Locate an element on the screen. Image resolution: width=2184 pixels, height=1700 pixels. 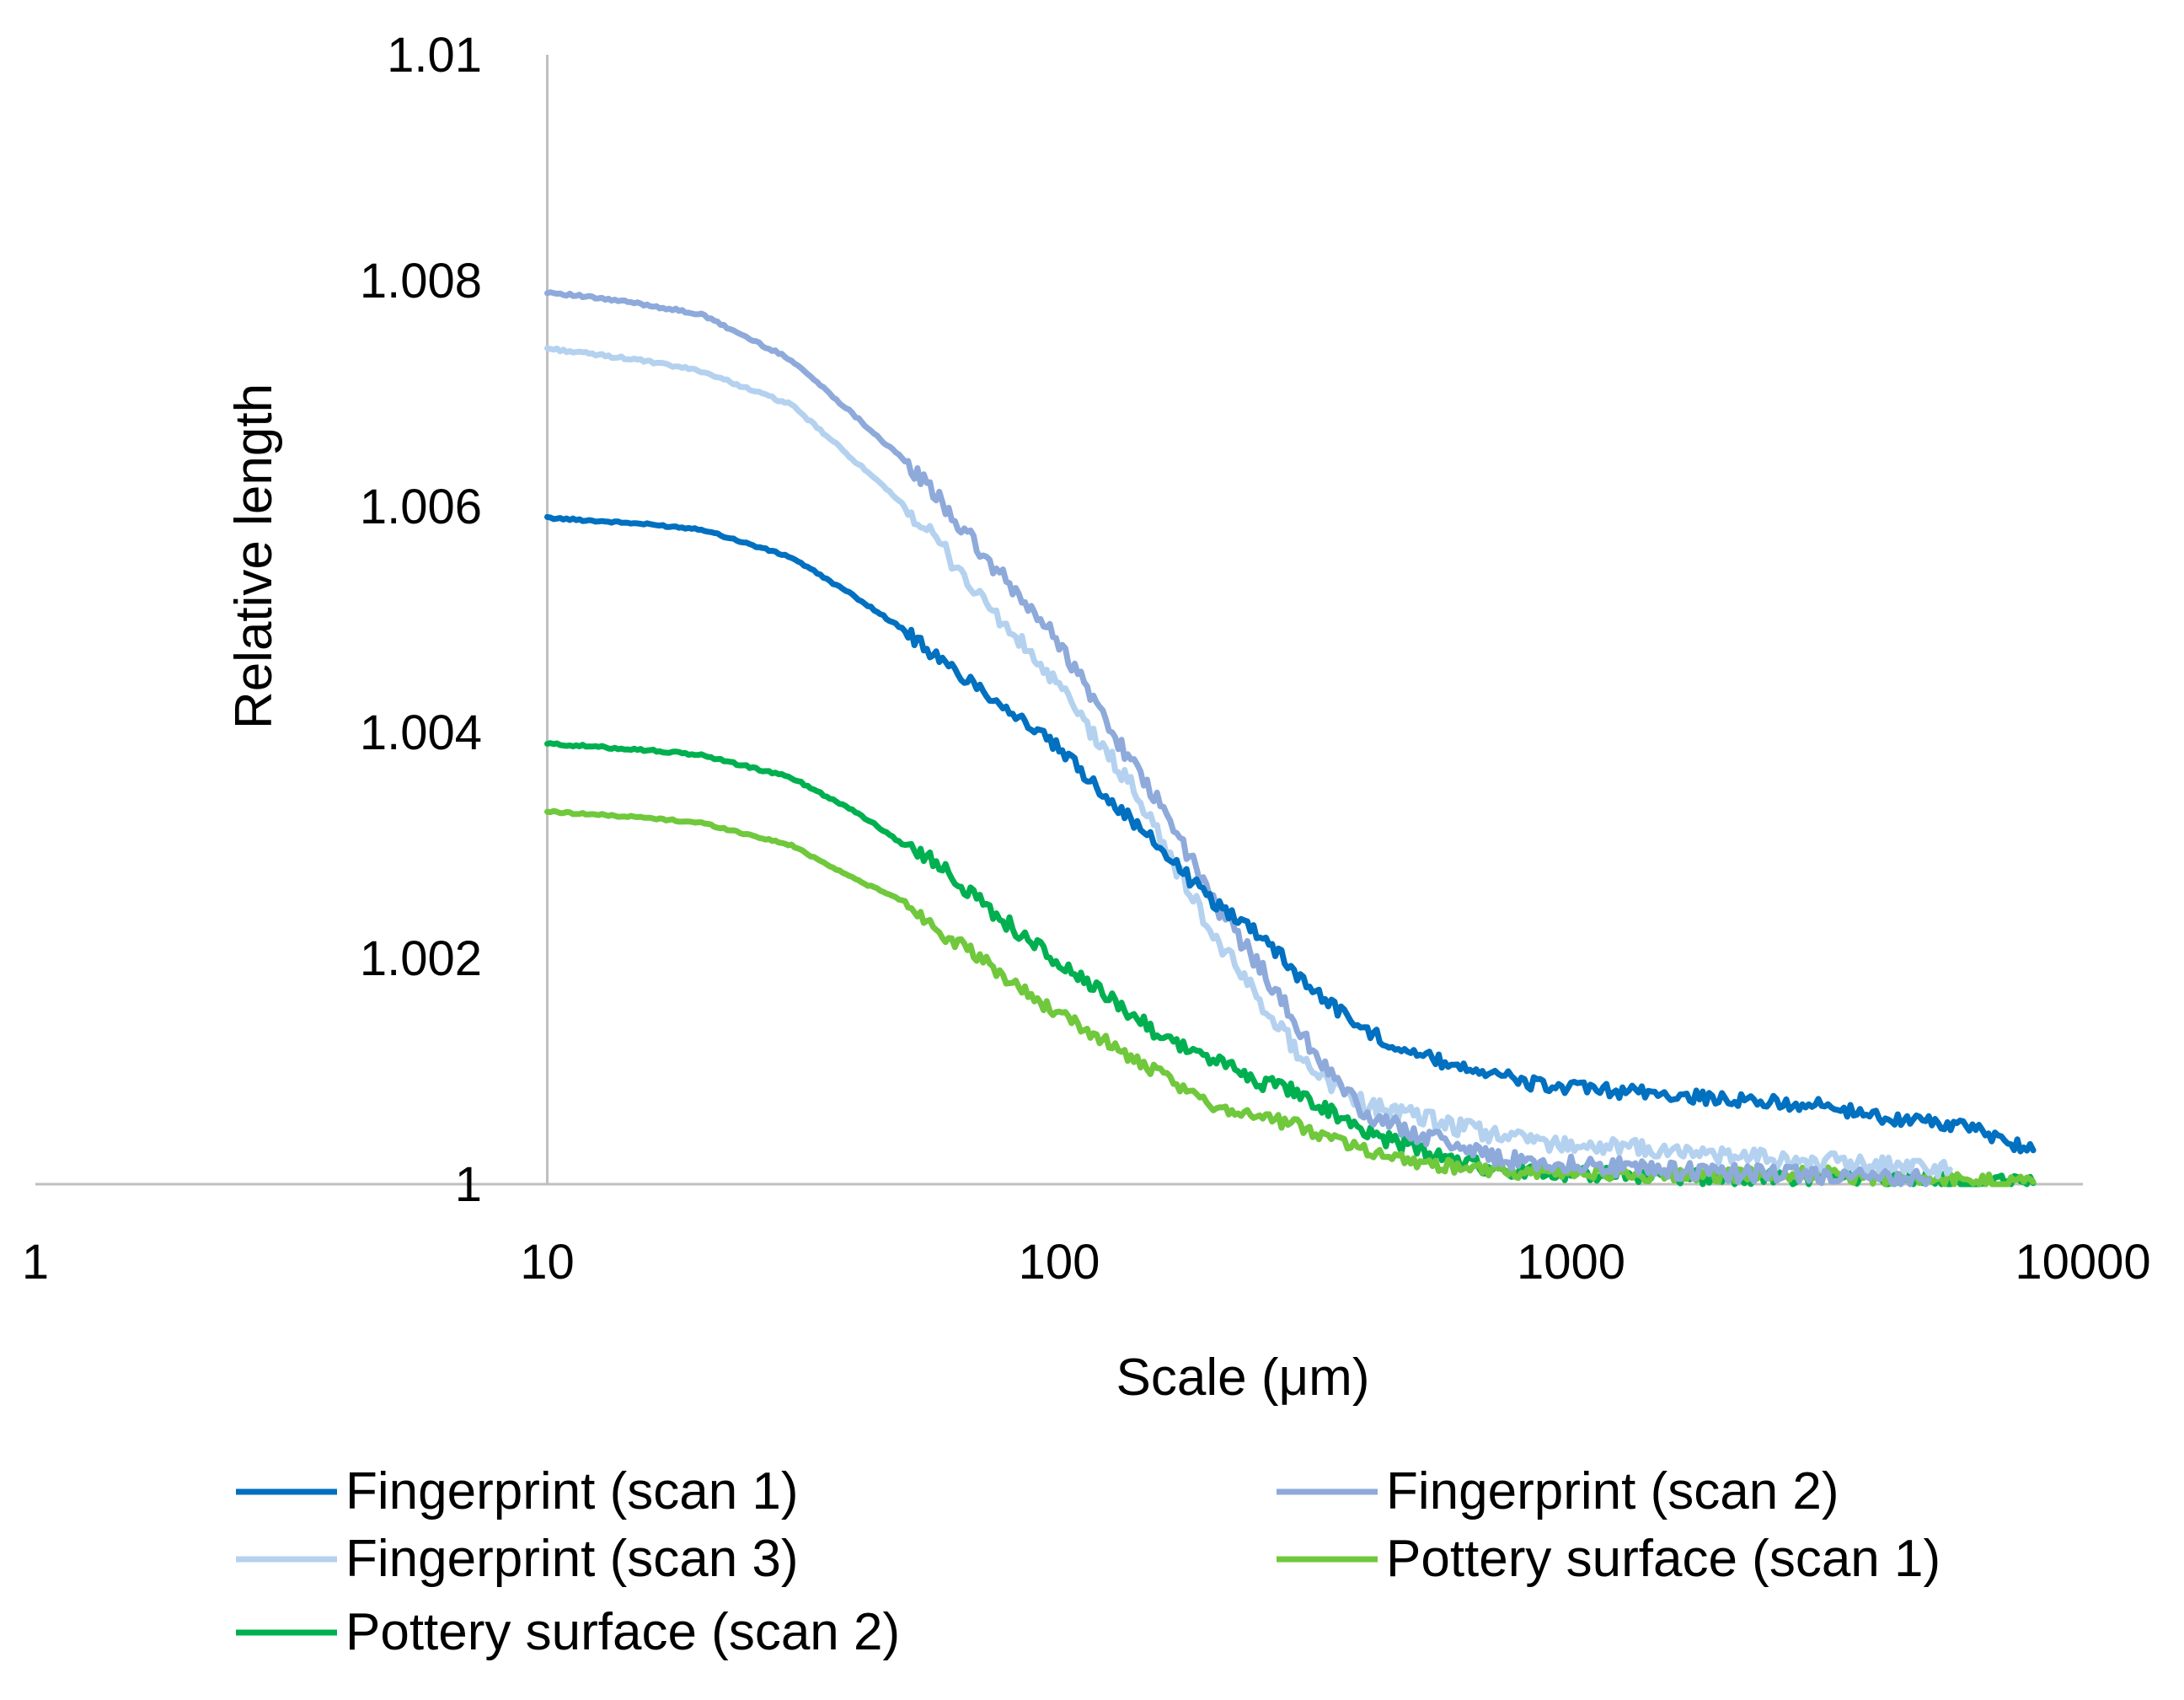
legend-item: Pottery surface (scan 1) is located at coordinates (1608, 1559).